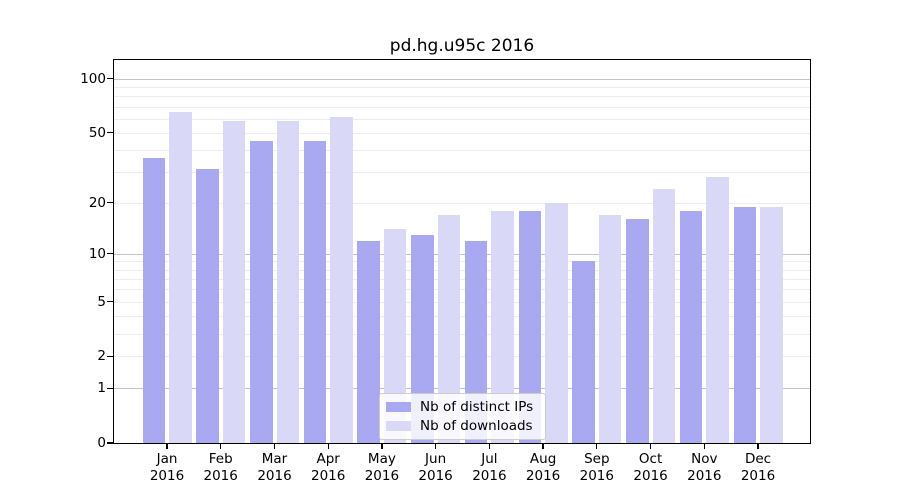 The image size is (900, 500). What do you see at coordinates (153, 300) in the screenshot?
I see `bar-distinct-ips-jan` at bounding box center [153, 300].